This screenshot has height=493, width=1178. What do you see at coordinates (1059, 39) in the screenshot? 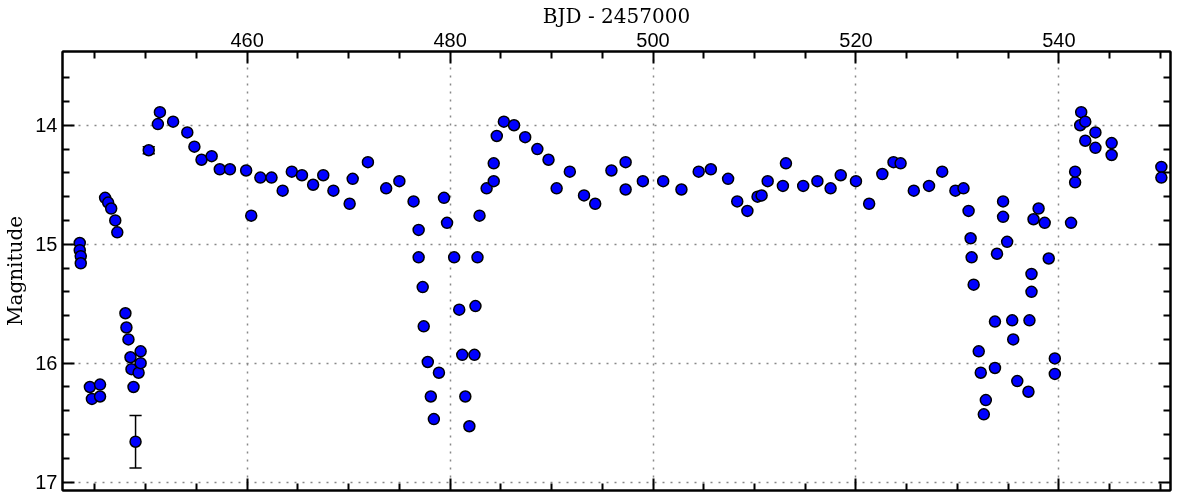
I see `x-tick-label: 540` at bounding box center [1059, 39].